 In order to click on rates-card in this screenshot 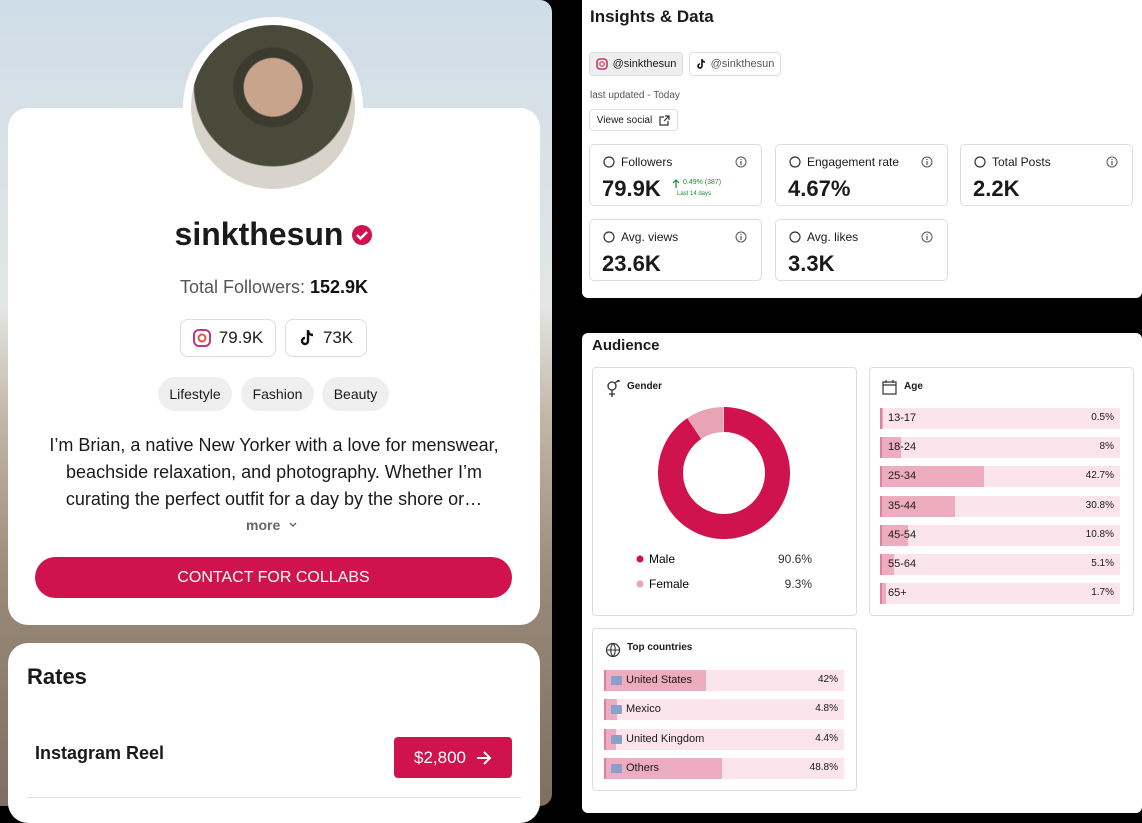, I will do `click(274, 733)`.